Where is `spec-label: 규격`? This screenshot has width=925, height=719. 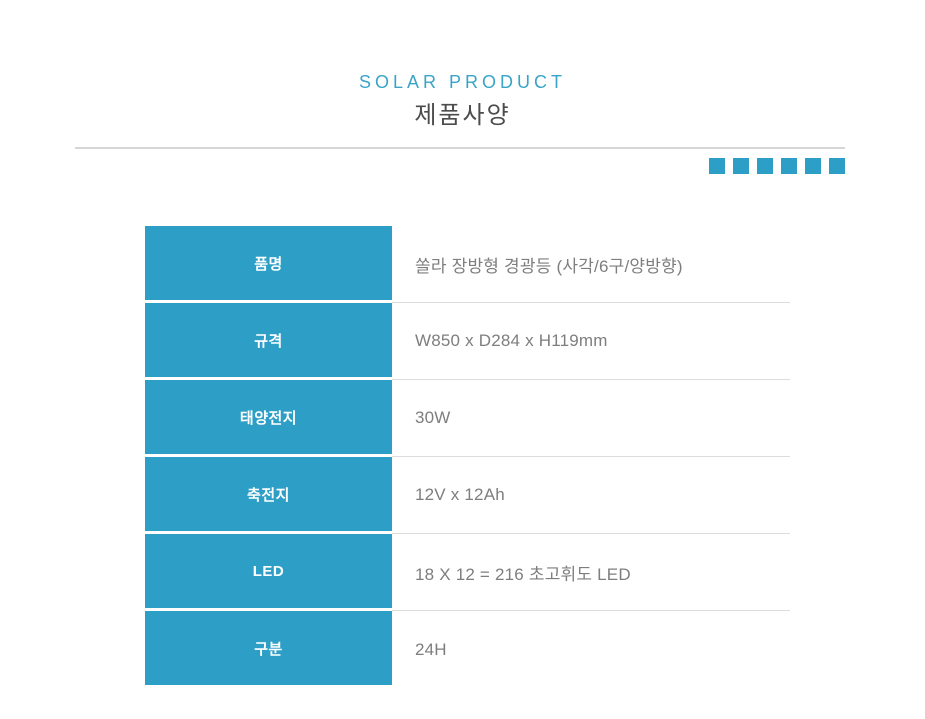
spec-label: 규격 is located at coordinates (268, 341).